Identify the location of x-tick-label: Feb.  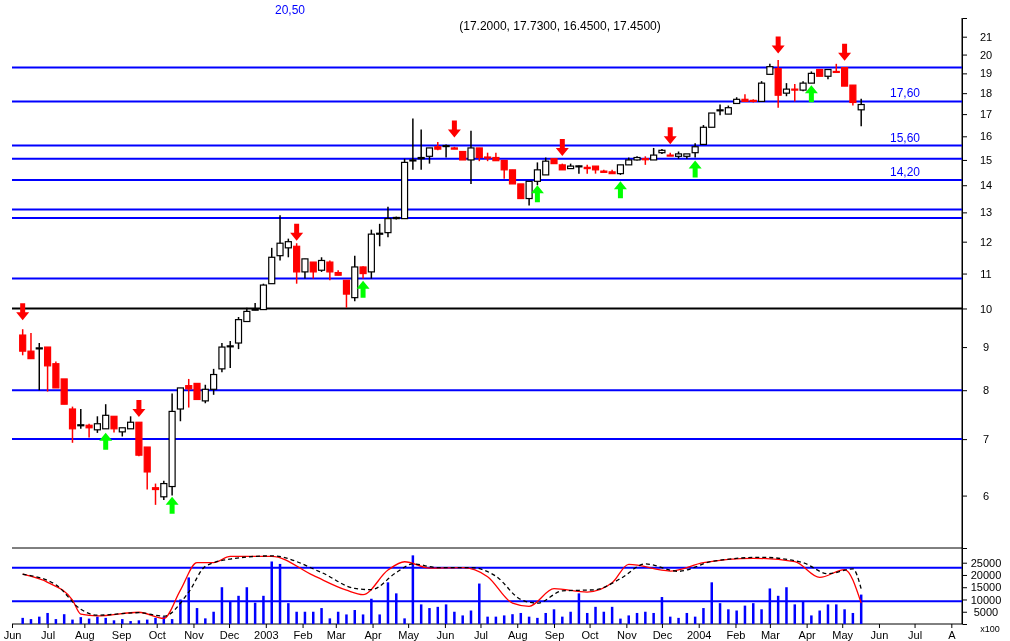
(736, 634).